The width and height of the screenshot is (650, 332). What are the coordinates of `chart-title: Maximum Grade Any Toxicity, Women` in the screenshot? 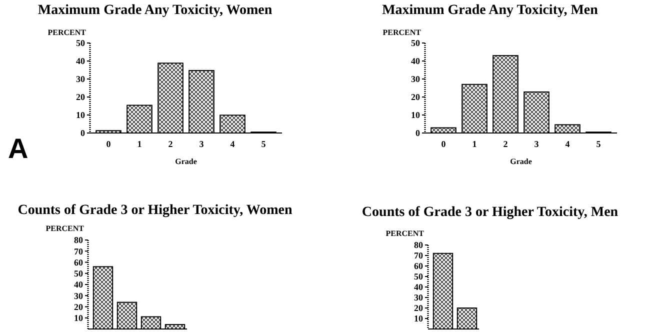 It's located at (155, 10).